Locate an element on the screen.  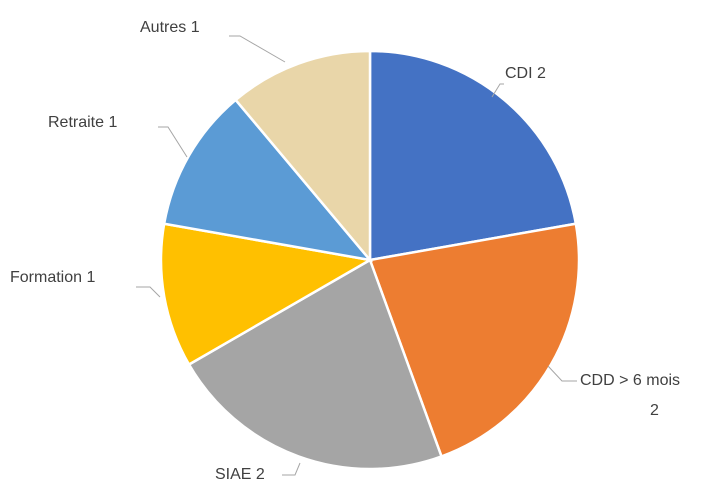
data-label: CDI 2 is located at coordinates (525, 73).